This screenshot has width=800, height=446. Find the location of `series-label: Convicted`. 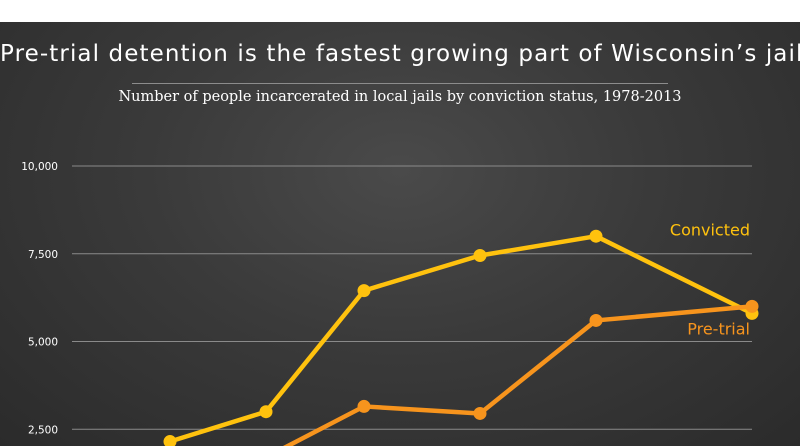

series-label: Convicted is located at coordinates (710, 229).